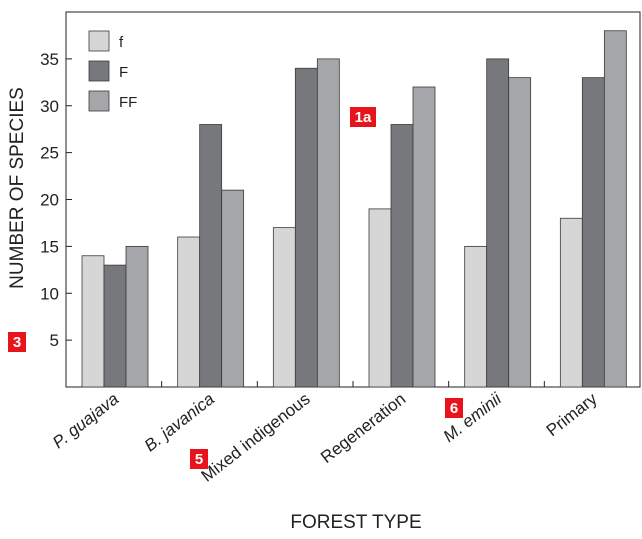  I want to click on y-axis-ticks: 5 10 15 20 25 30 35, so click(56, 200).